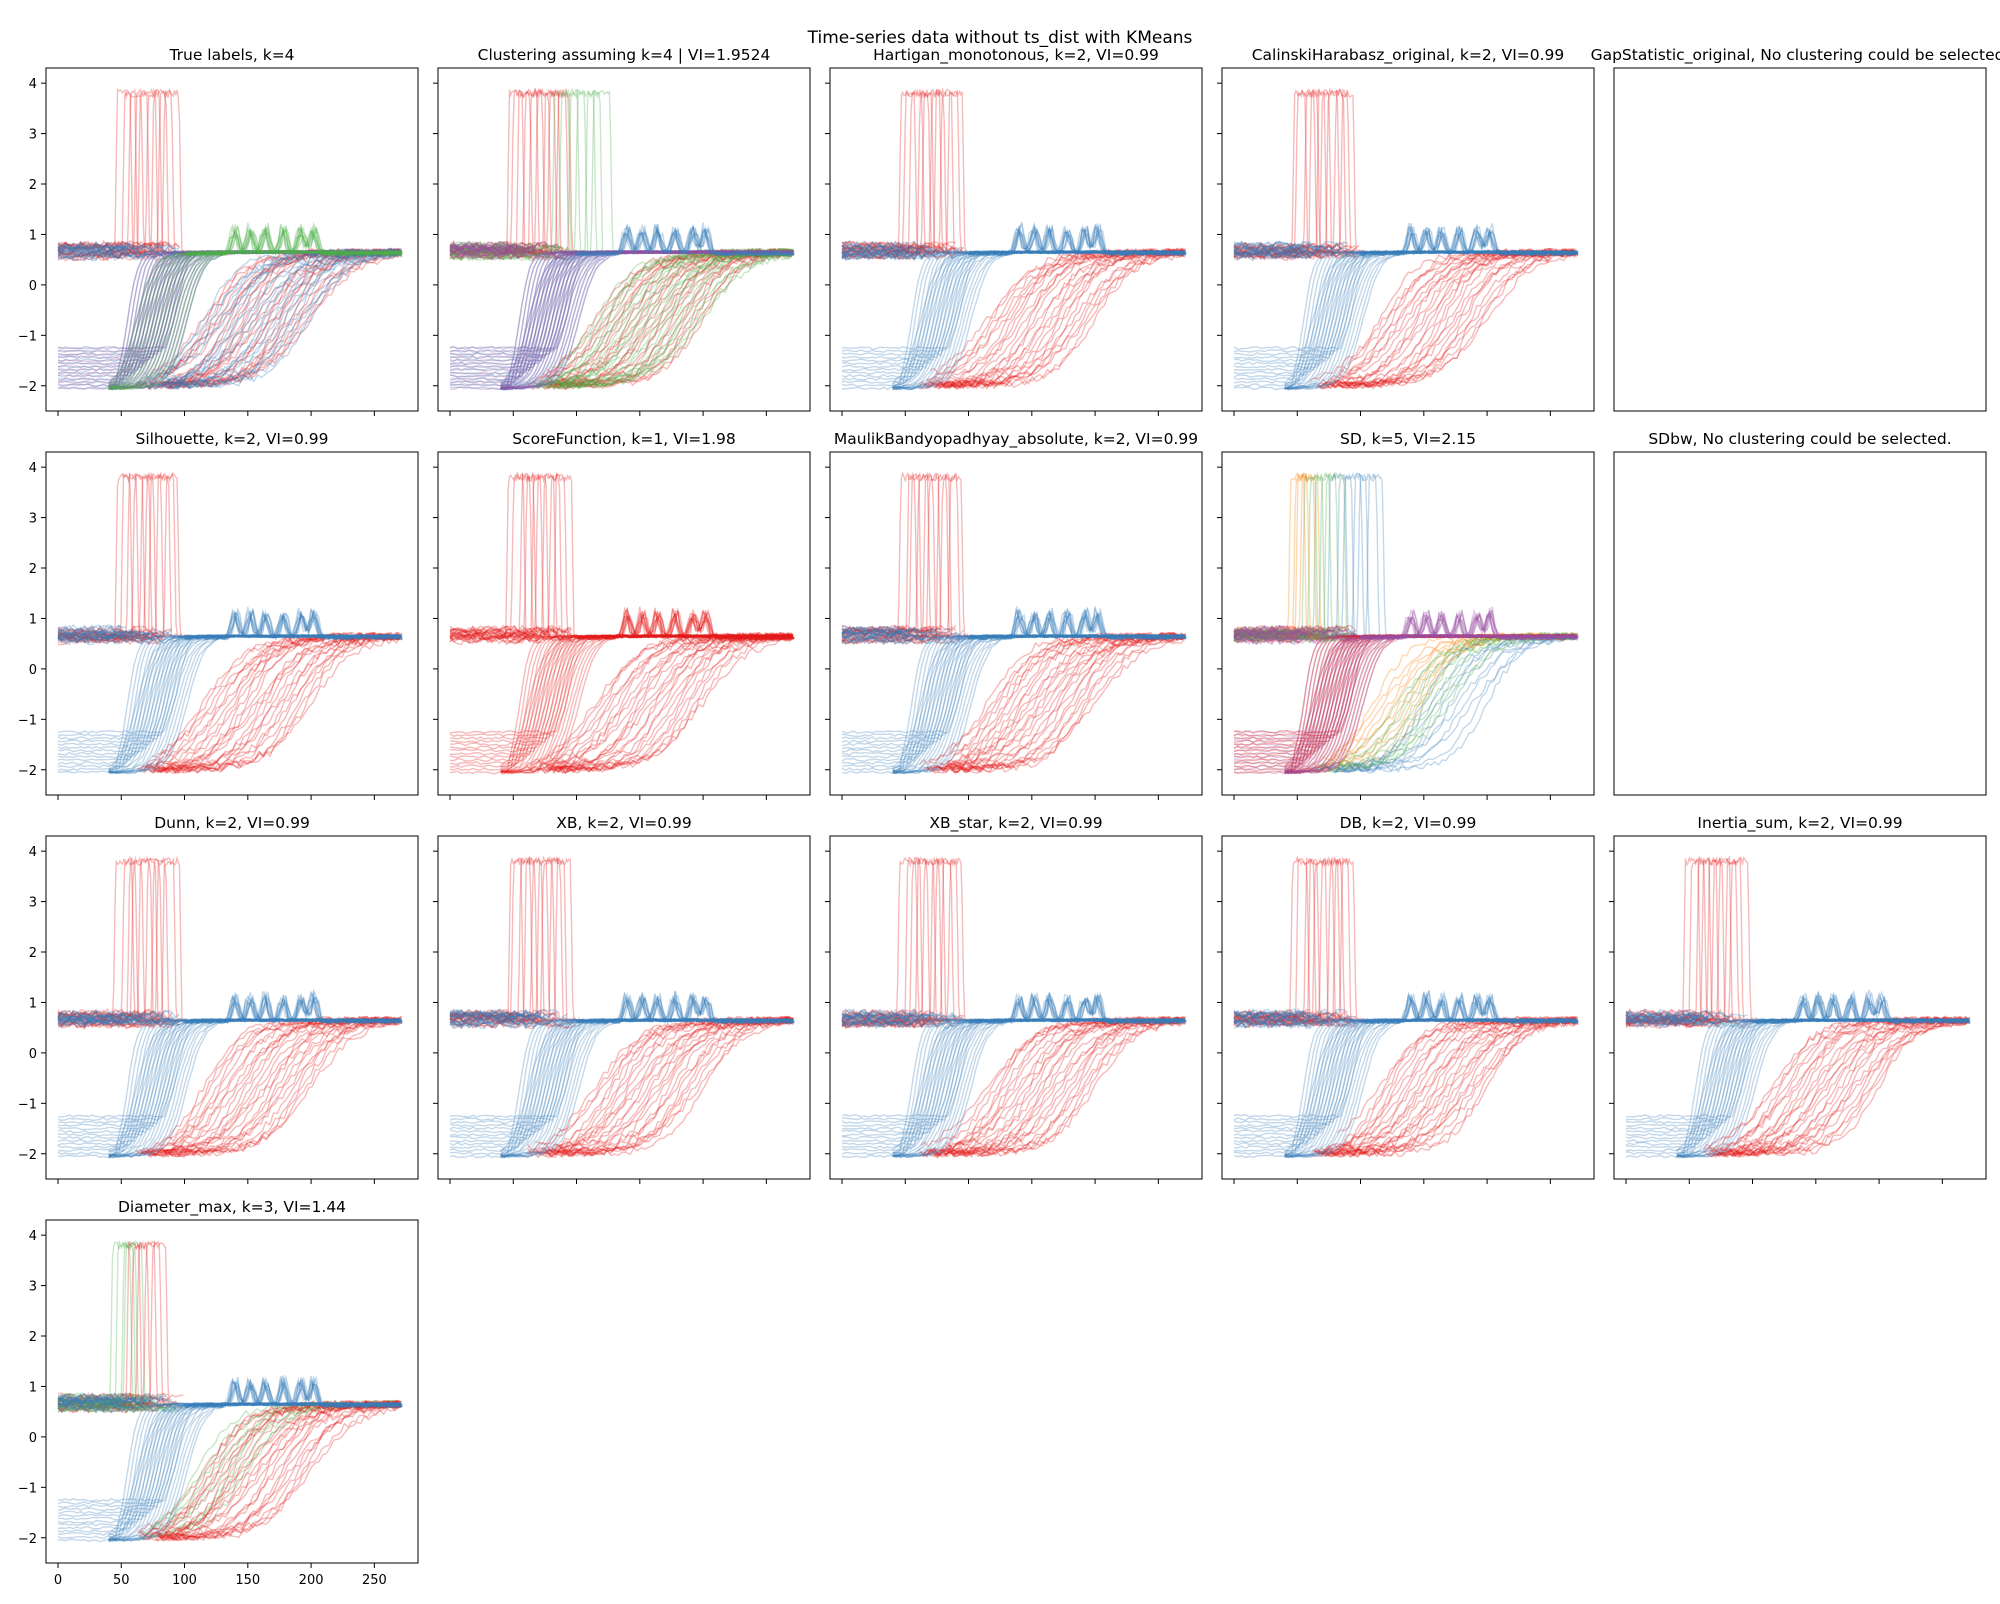 The height and width of the screenshot is (1604, 2000). I want to click on series-line-orange, so click(1453, 697).